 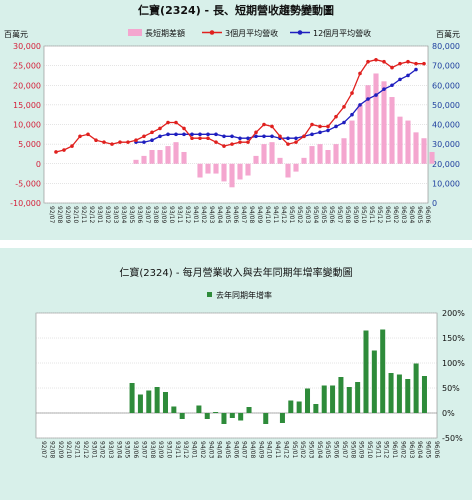 I want to click on right-tick-label: 60,000, so click(x=446, y=85).